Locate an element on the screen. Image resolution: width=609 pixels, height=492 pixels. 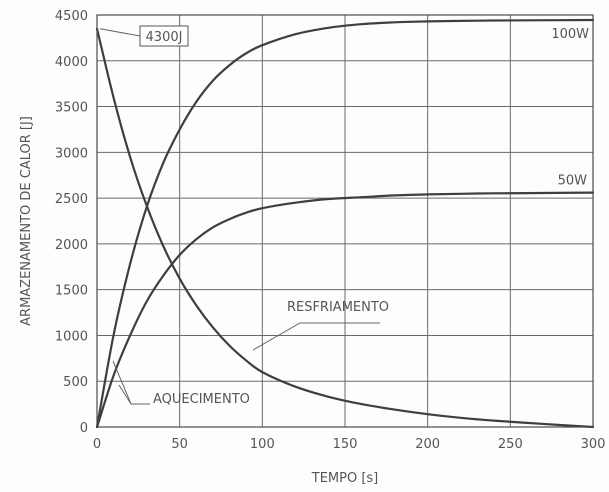
y-tick-label: 3000 is located at coordinates (71, 153).